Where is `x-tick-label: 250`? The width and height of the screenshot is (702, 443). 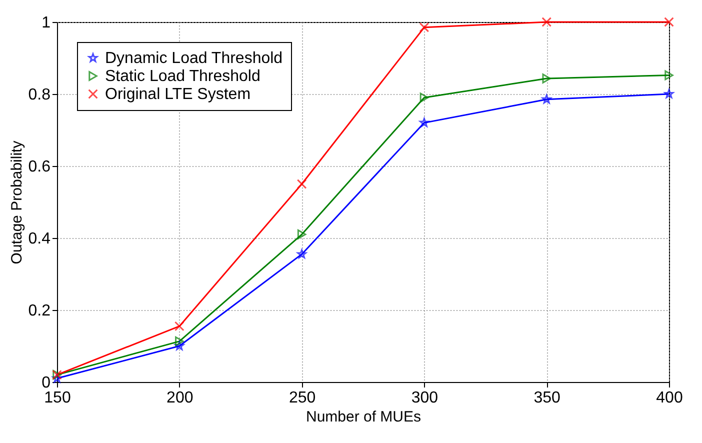 x-tick-label: 250 is located at coordinates (302, 398).